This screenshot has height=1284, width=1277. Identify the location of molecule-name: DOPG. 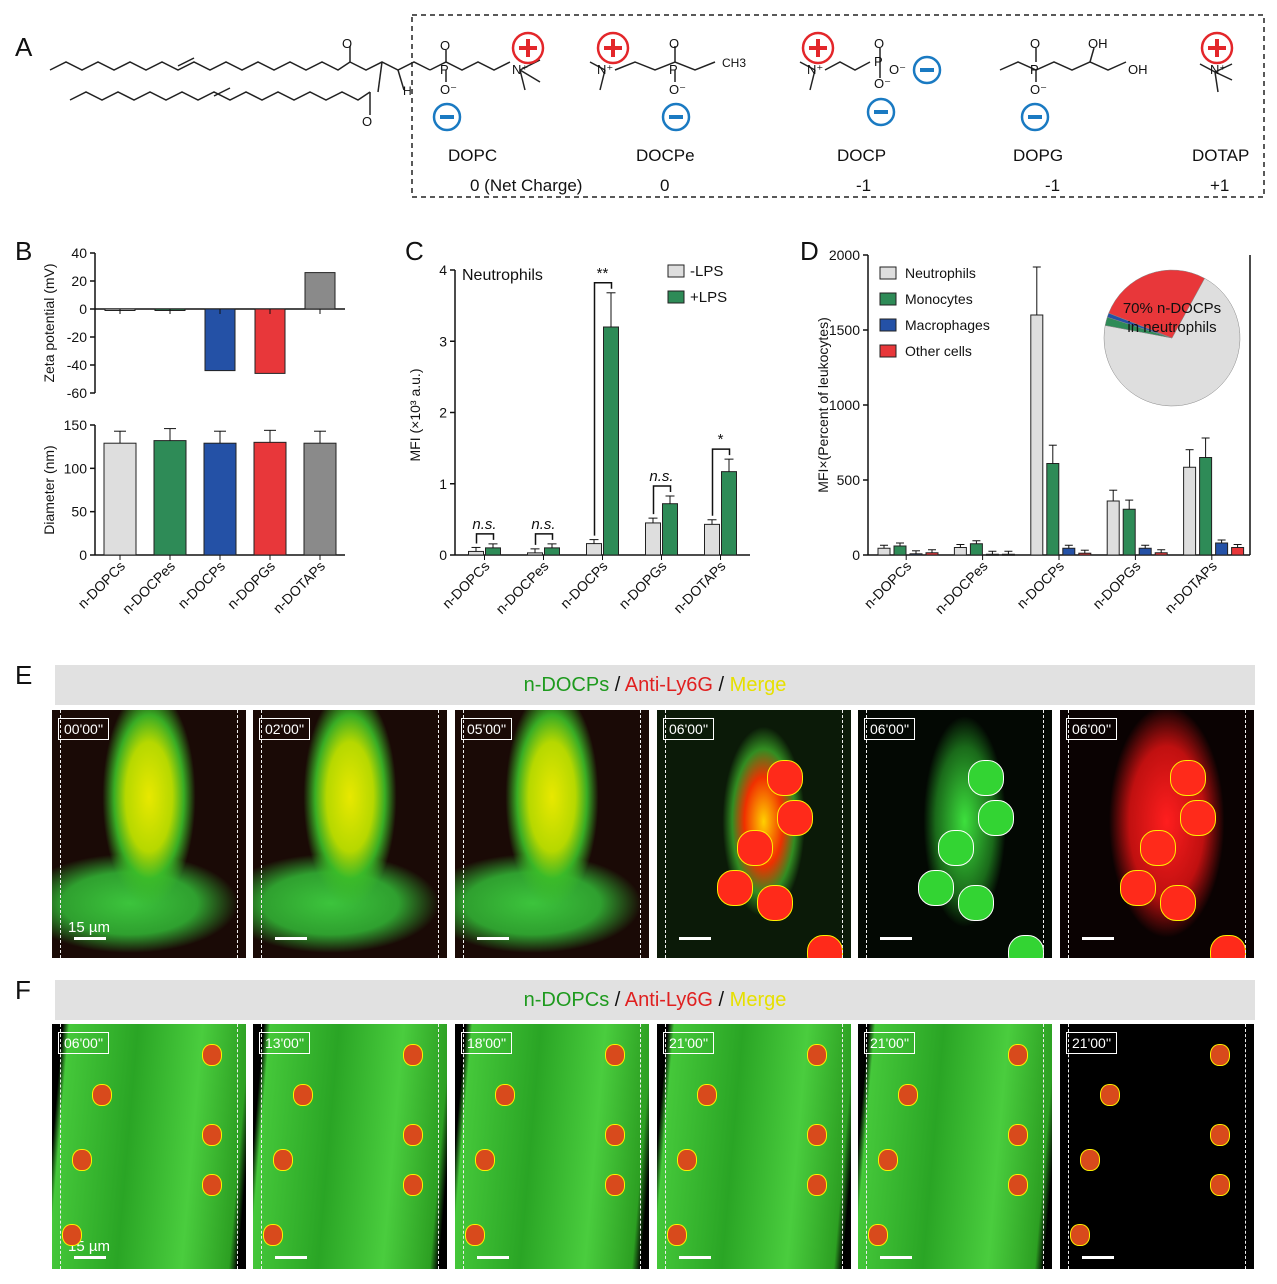
(1038, 155).